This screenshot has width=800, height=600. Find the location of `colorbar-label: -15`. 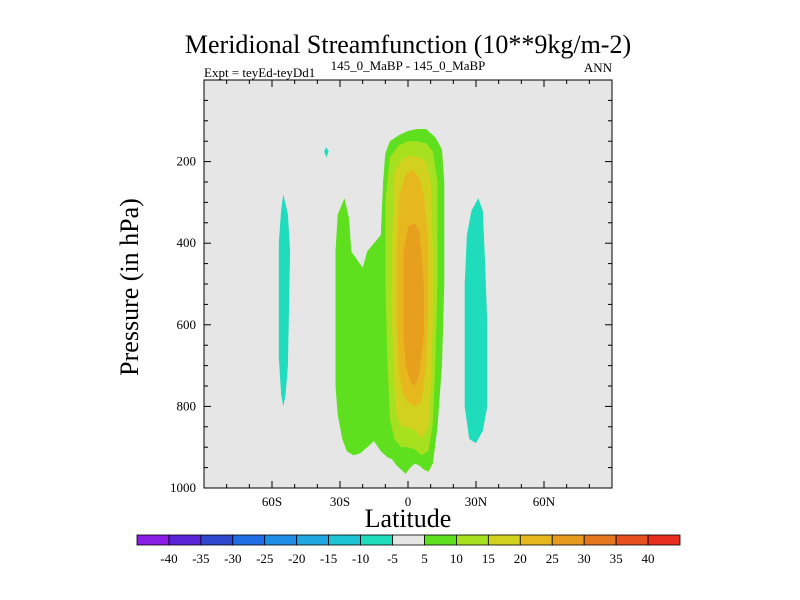

colorbar-label: -15 is located at coordinates (328, 558).